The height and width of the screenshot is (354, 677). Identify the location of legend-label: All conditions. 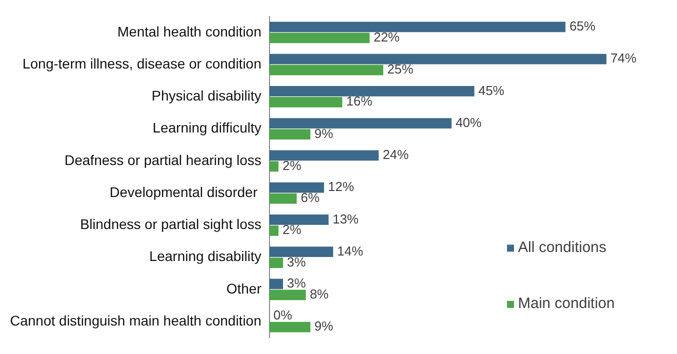
(562, 247).